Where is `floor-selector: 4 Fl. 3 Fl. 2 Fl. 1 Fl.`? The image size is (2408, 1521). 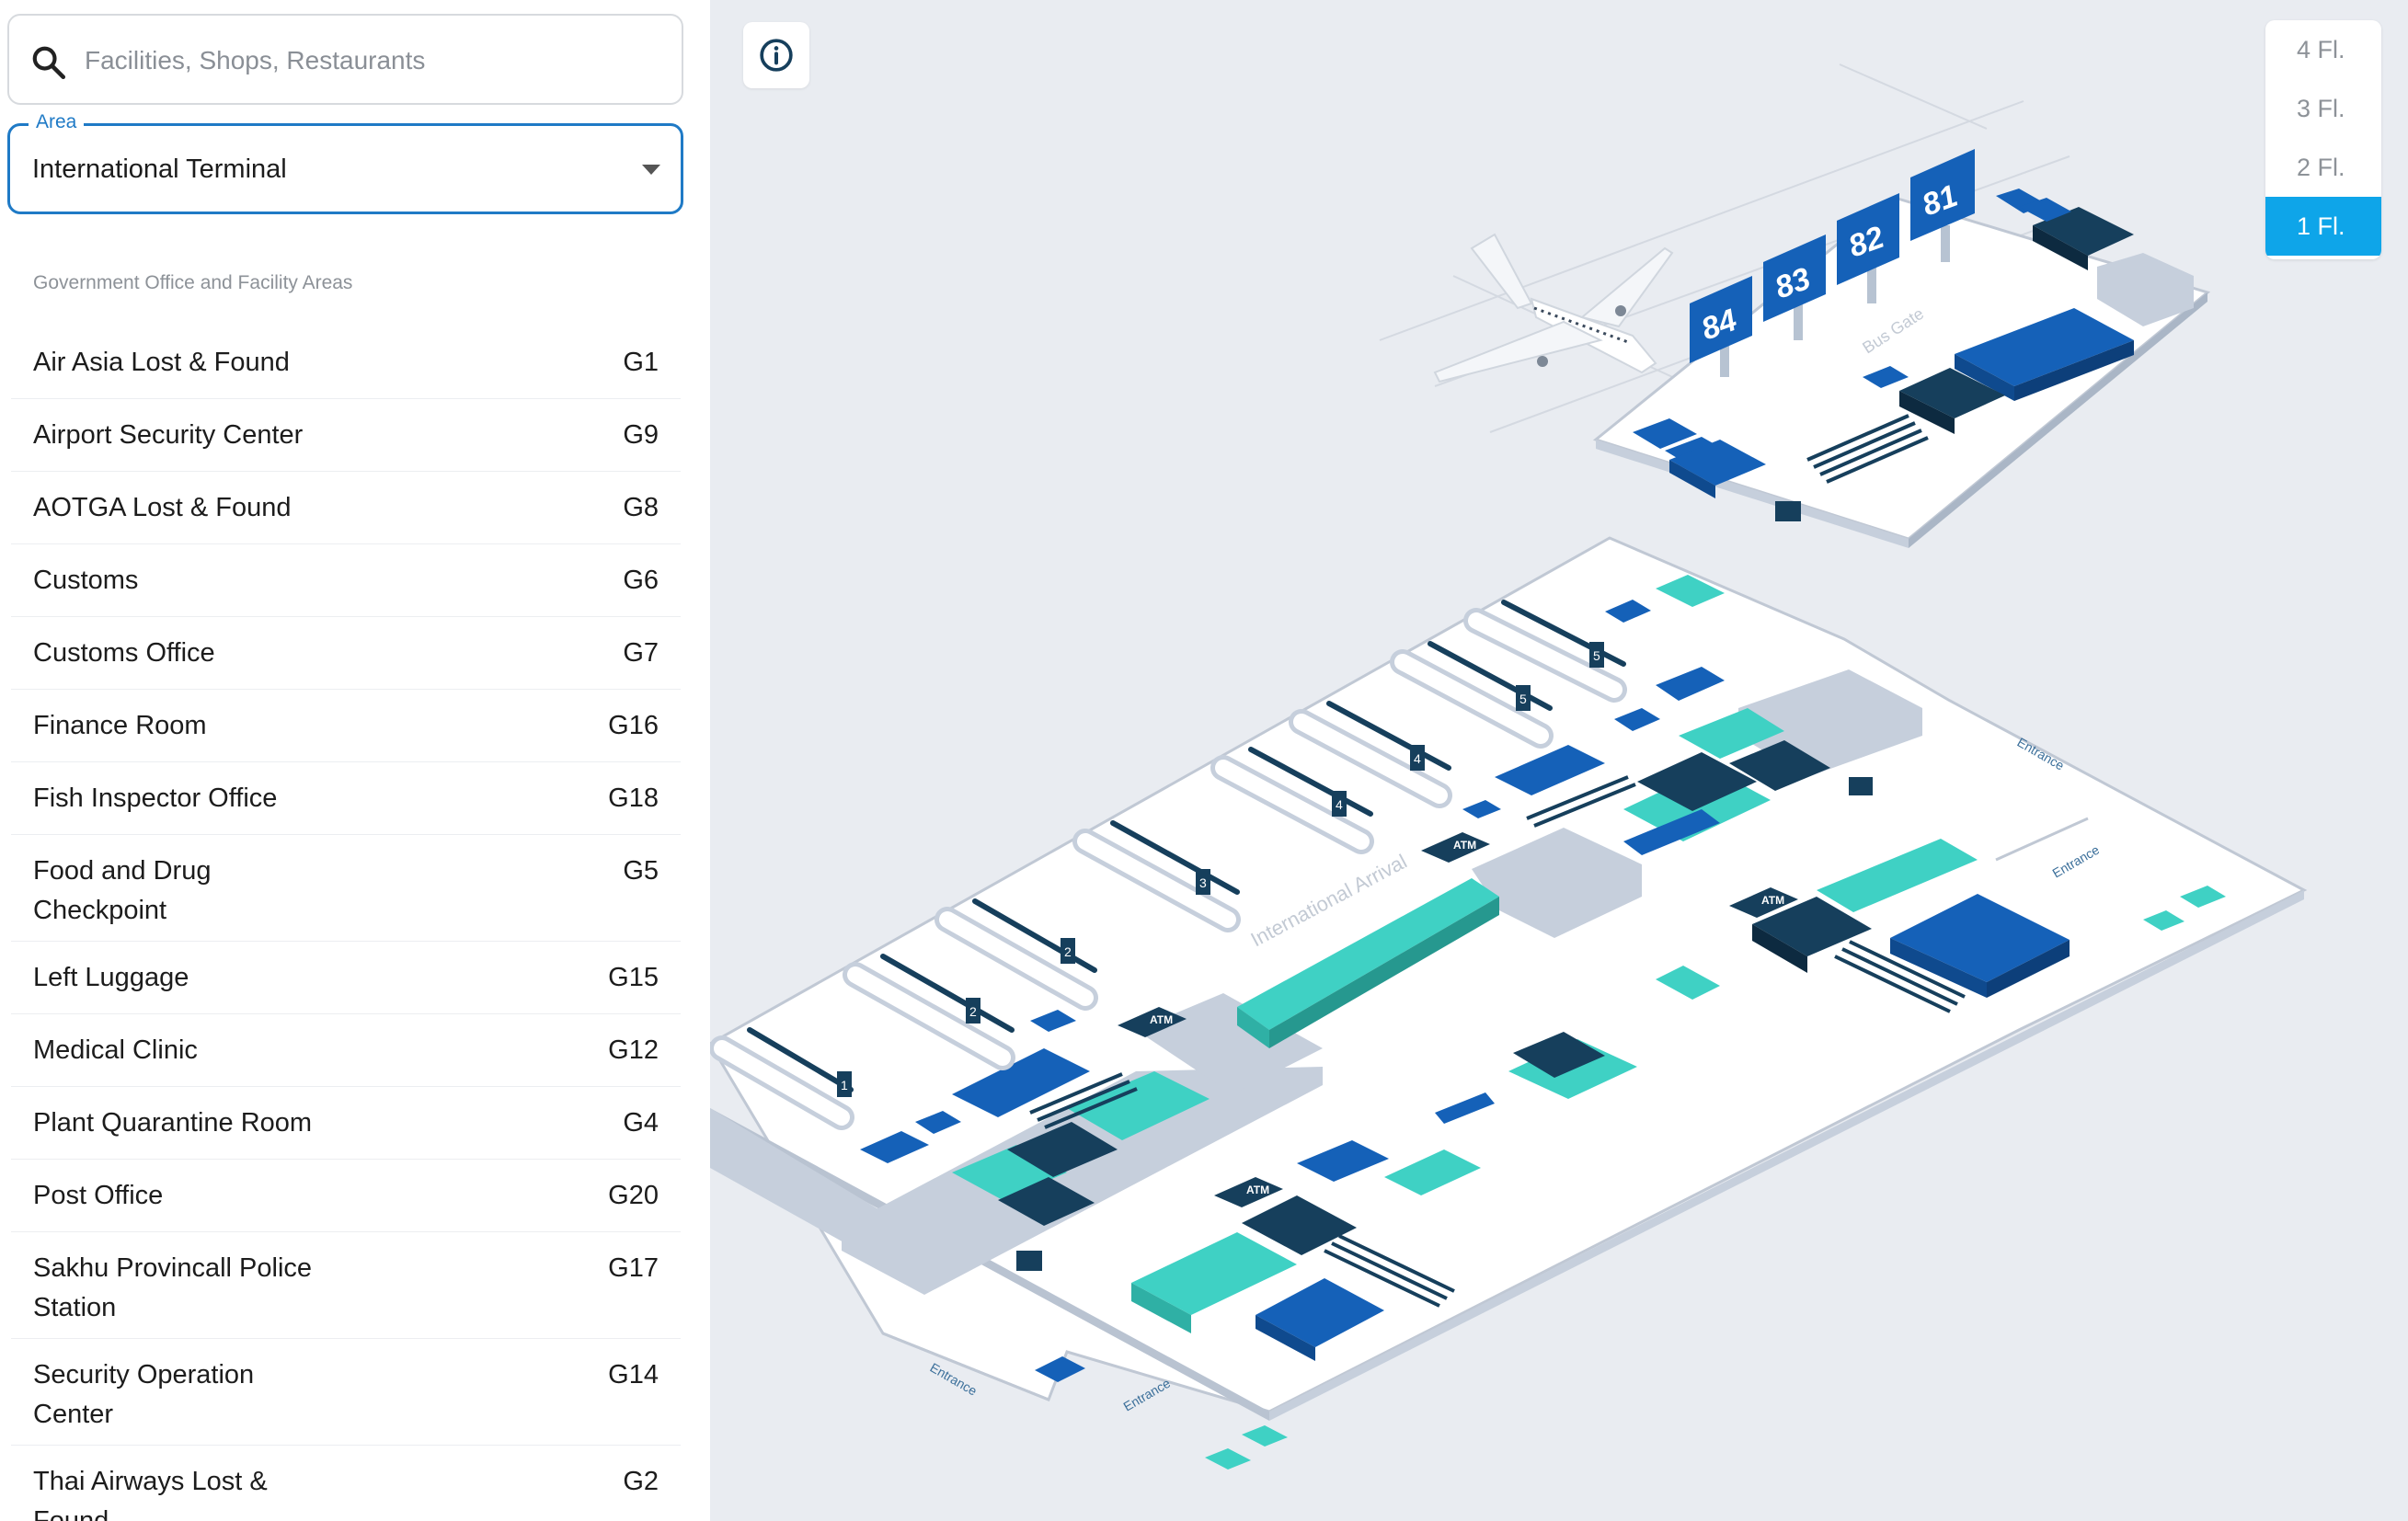 floor-selector: 4 Fl. 3 Fl. 2 Fl. 1 Fl. is located at coordinates (2323, 139).